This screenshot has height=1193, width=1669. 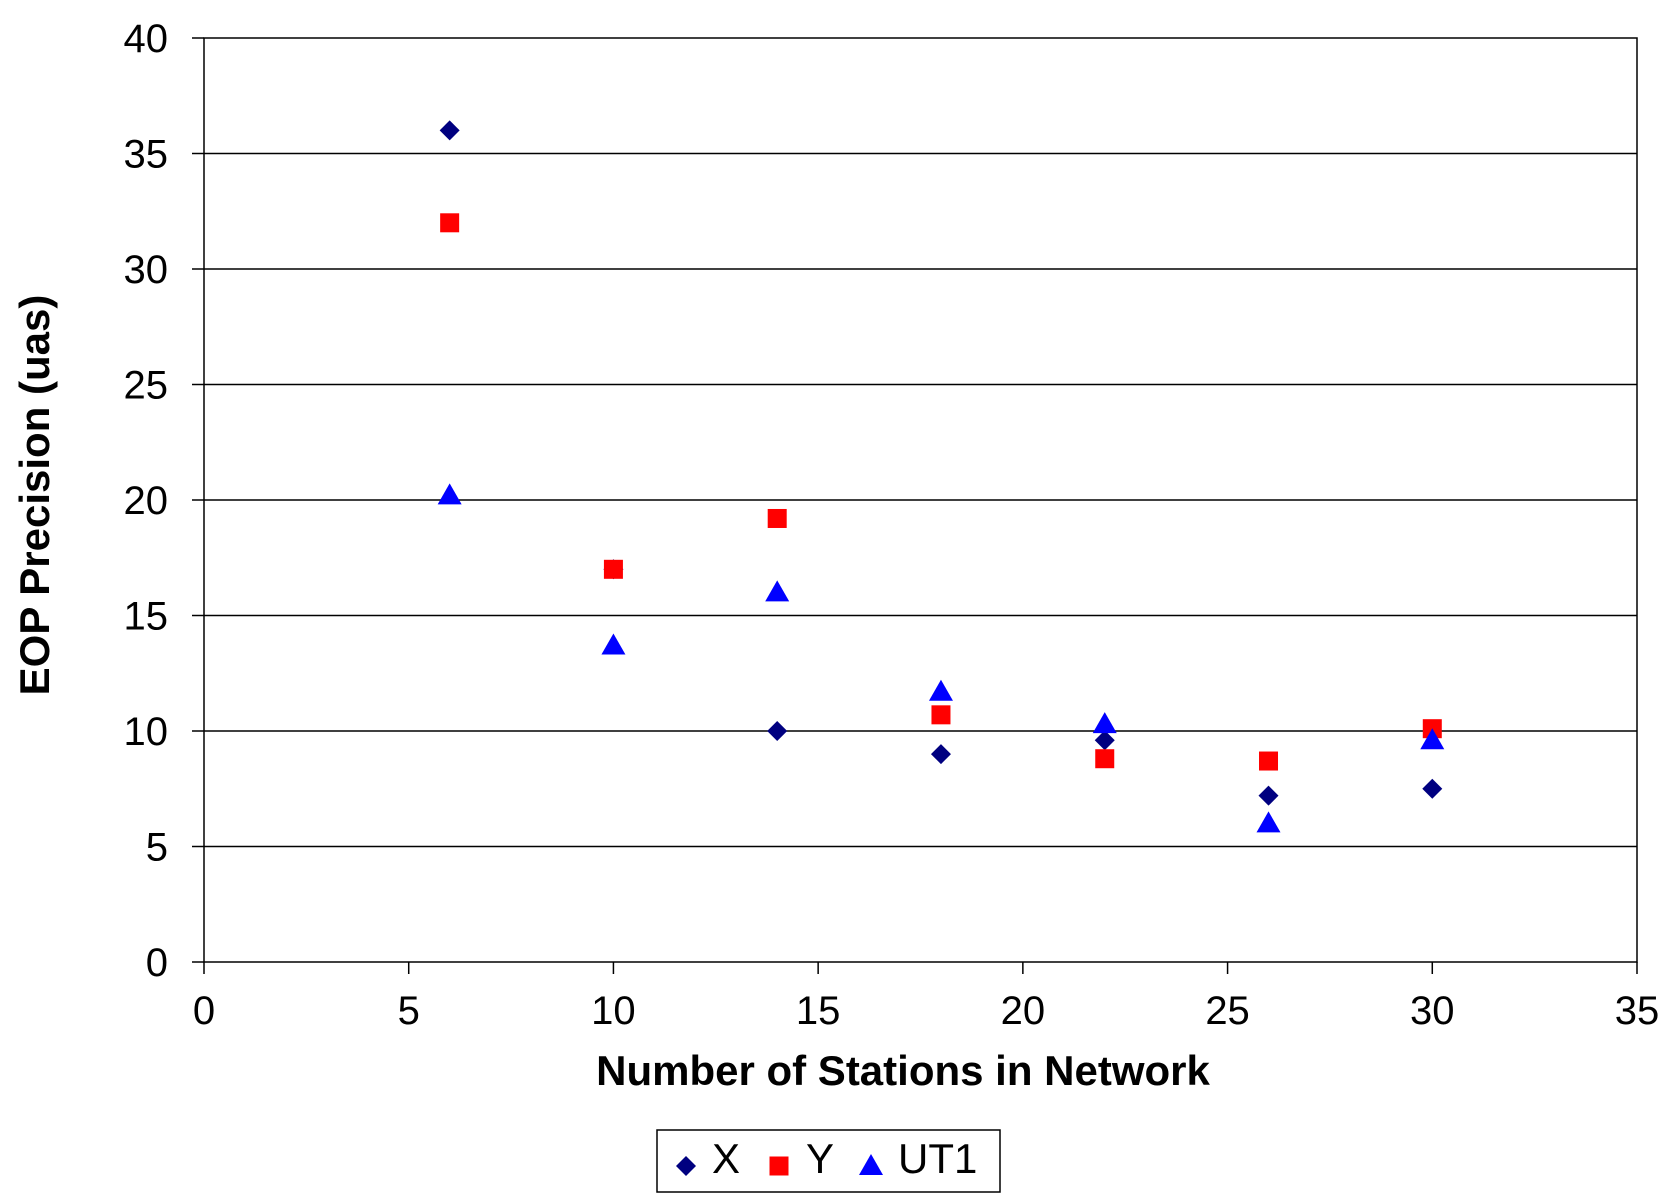 What do you see at coordinates (820, 1158) in the screenshot?
I see `legend-label-y: Y` at bounding box center [820, 1158].